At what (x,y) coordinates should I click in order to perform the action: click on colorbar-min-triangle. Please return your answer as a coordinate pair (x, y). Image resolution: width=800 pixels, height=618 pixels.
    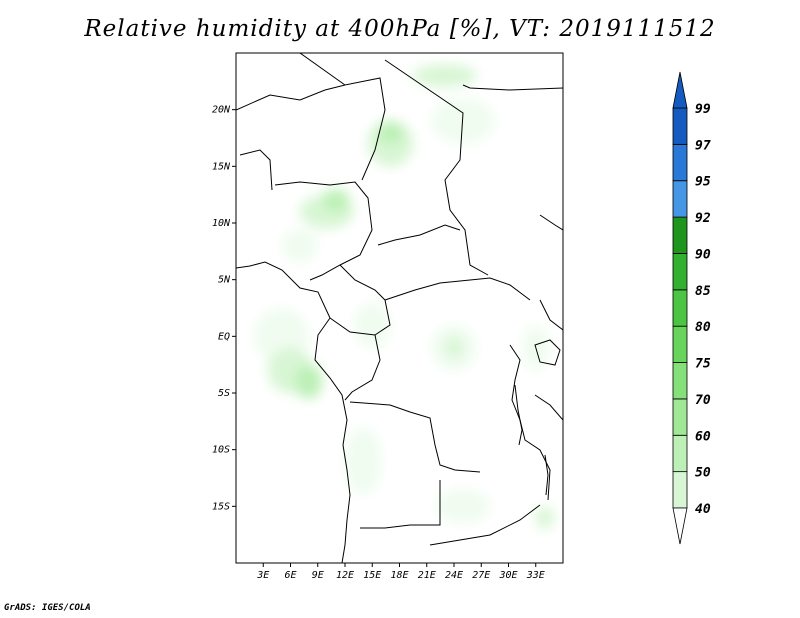
    Looking at the image, I should click on (680, 526).